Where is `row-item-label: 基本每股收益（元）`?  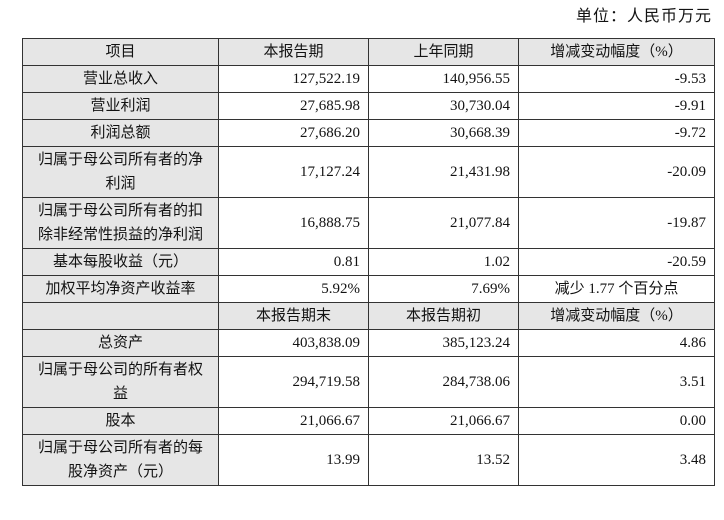 row-item-label: 基本每股收益（元） is located at coordinates (120, 262).